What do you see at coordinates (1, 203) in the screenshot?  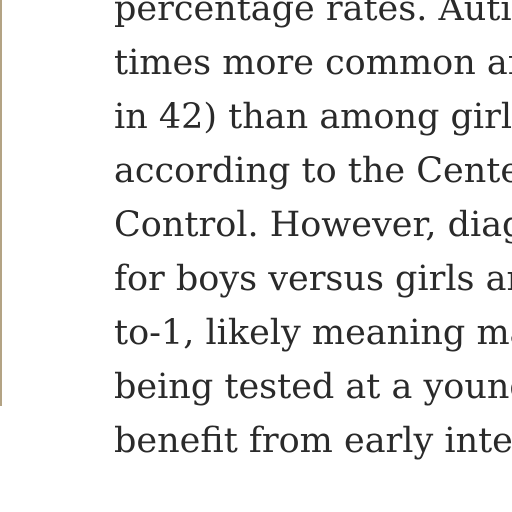 I see `left-margin-rule` at bounding box center [1, 203].